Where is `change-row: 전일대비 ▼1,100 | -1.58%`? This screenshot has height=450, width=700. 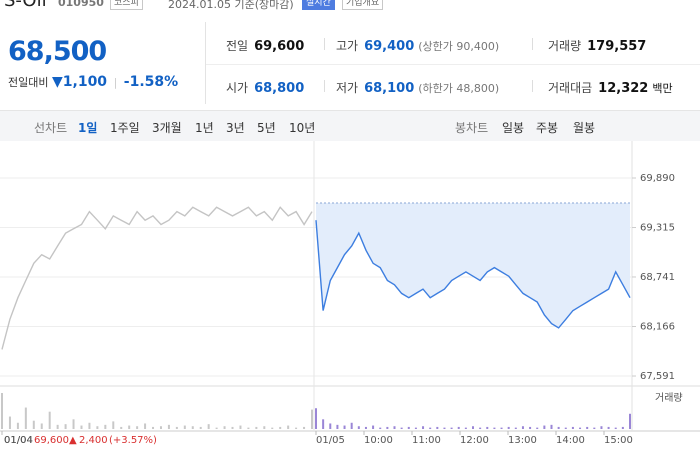 change-row: 전일대비 ▼1,100 | -1.58% is located at coordinates (93, 82).